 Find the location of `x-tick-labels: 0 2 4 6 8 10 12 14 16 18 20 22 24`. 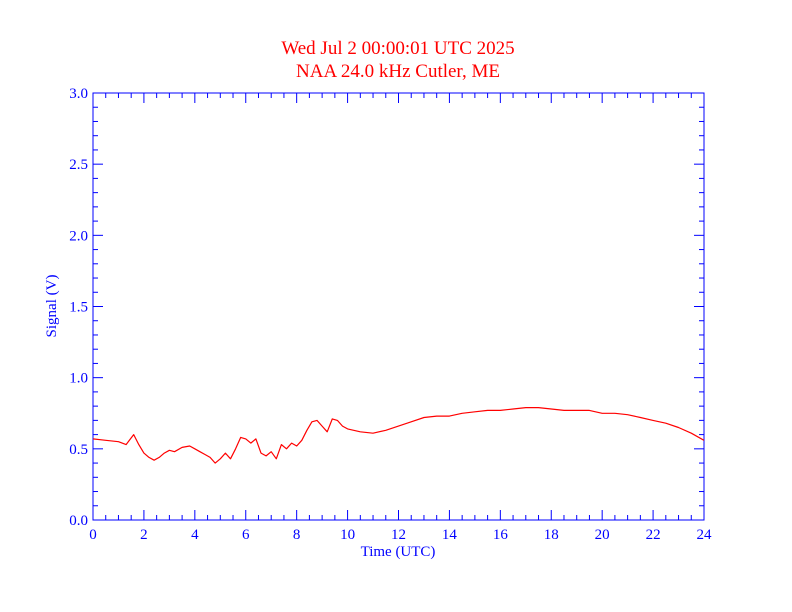

x-tick-labels: 0 2 4 6 8 10 12 14 16 18 20 22 24 is located at coordinates (400, 535).